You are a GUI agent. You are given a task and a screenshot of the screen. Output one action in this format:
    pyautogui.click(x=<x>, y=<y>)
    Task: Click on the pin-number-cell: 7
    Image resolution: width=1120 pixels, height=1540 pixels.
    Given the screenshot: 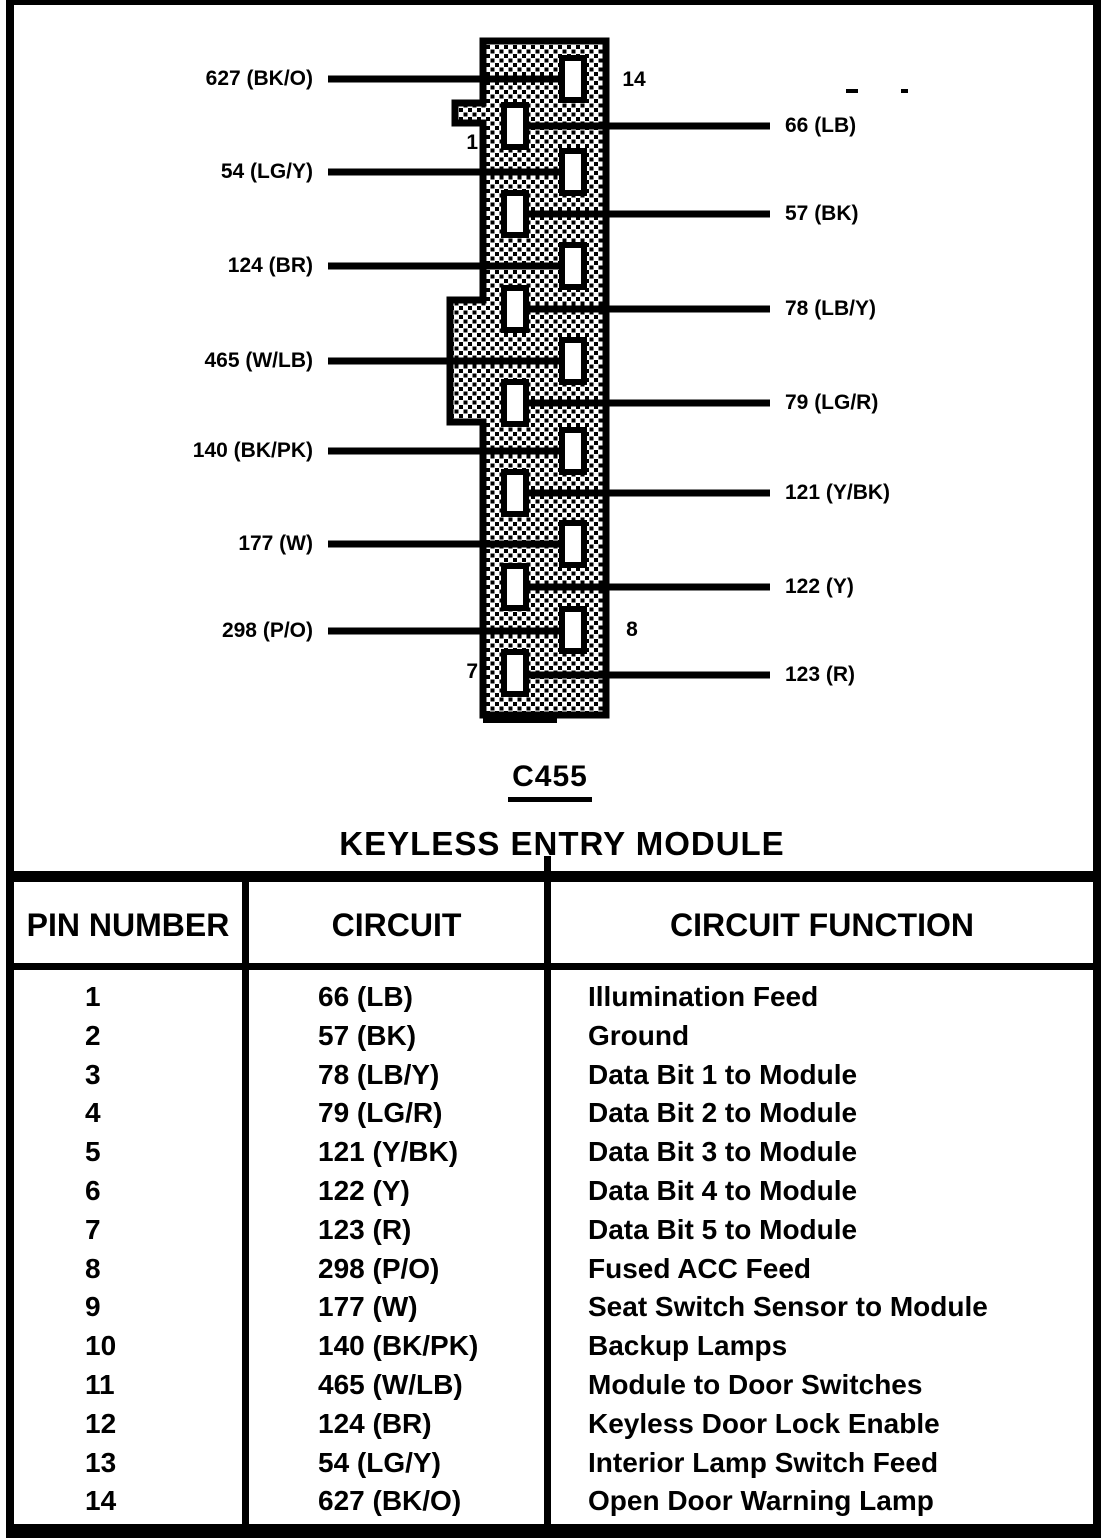 What is the action you would take?
    pyautogui.click(x=93, y=1229)
    